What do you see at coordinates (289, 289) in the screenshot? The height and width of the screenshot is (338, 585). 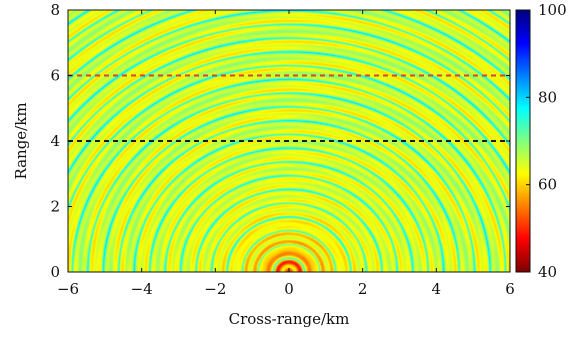 I see `x-tick-label: 0` at bounding box center [289, 289].